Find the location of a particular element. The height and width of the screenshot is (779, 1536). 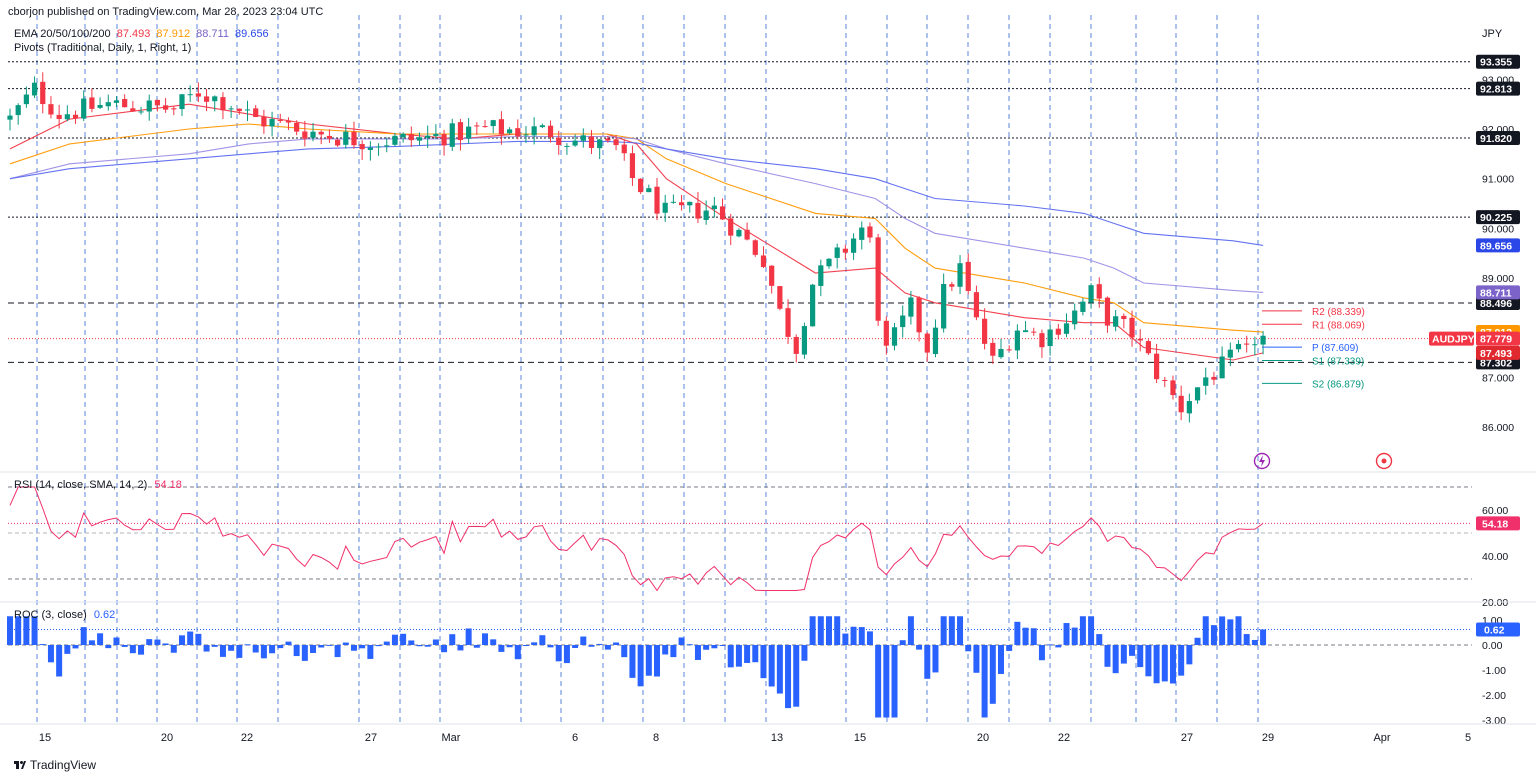

level-tag-bg is located at coordinates (1498, 303).